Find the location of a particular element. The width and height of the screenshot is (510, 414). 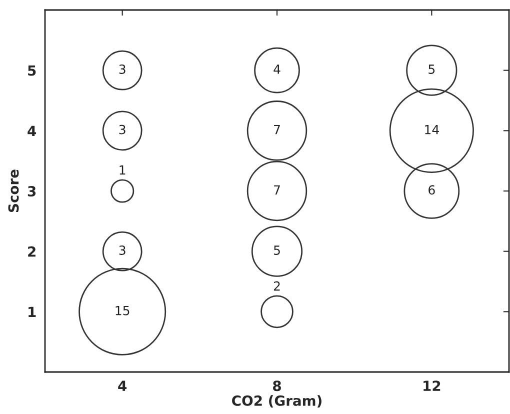

data-label: 4 is located at coordinates (277, 69).